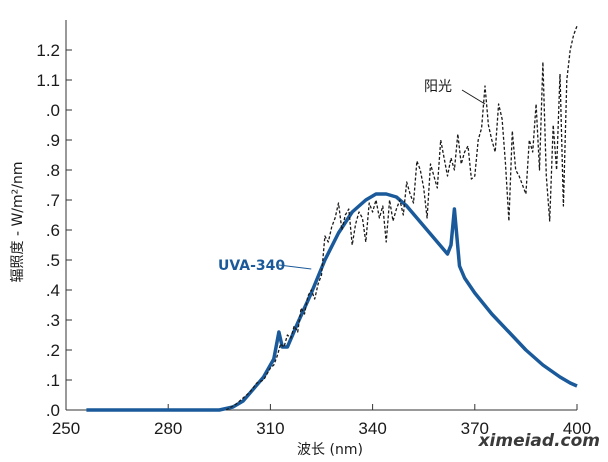  What do you see at coordinates (251, 266) in the screenshot?
I see `series-annotation: UVA-340` at bounding box center [251, 266].